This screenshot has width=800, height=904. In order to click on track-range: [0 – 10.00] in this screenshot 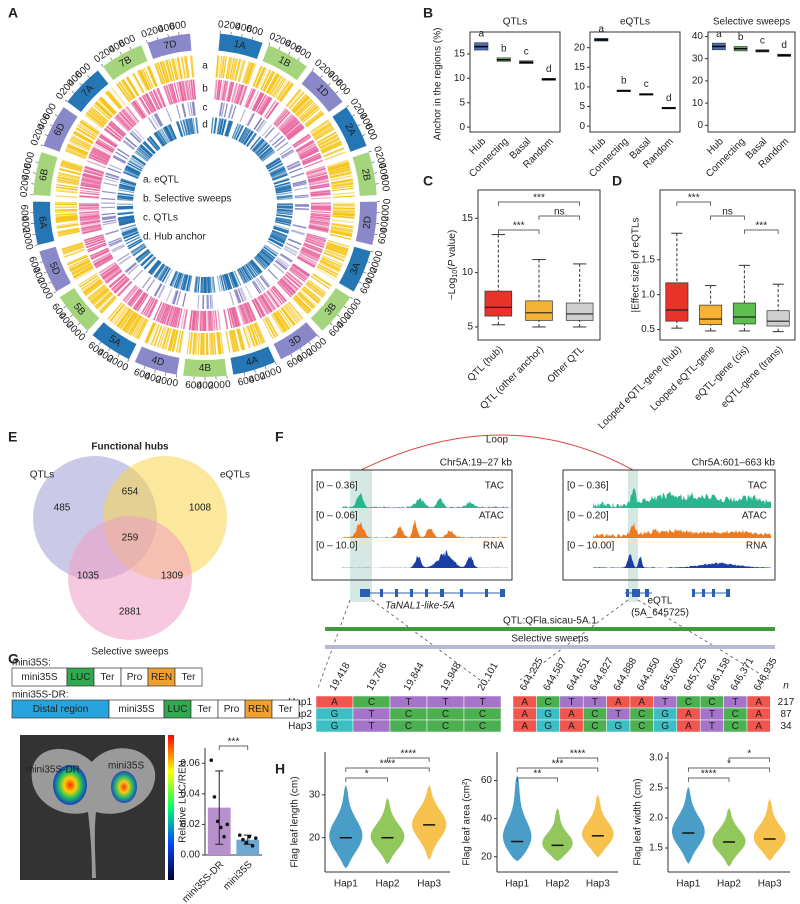, I will do `click(590, 546)`.